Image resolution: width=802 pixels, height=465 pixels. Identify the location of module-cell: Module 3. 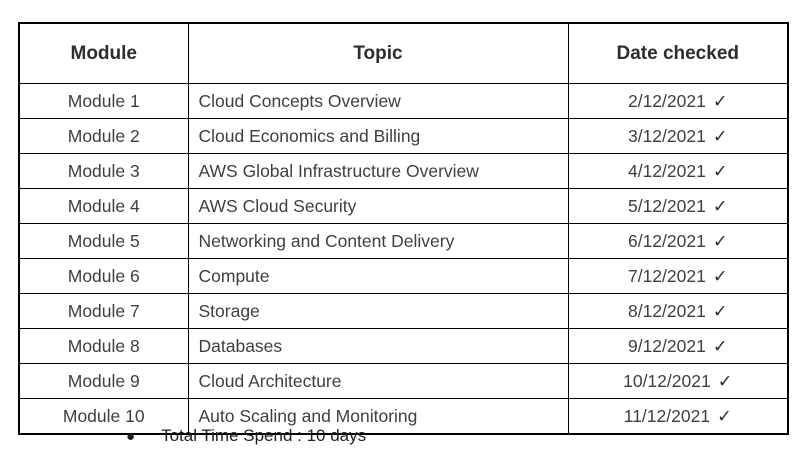
(103, 171).